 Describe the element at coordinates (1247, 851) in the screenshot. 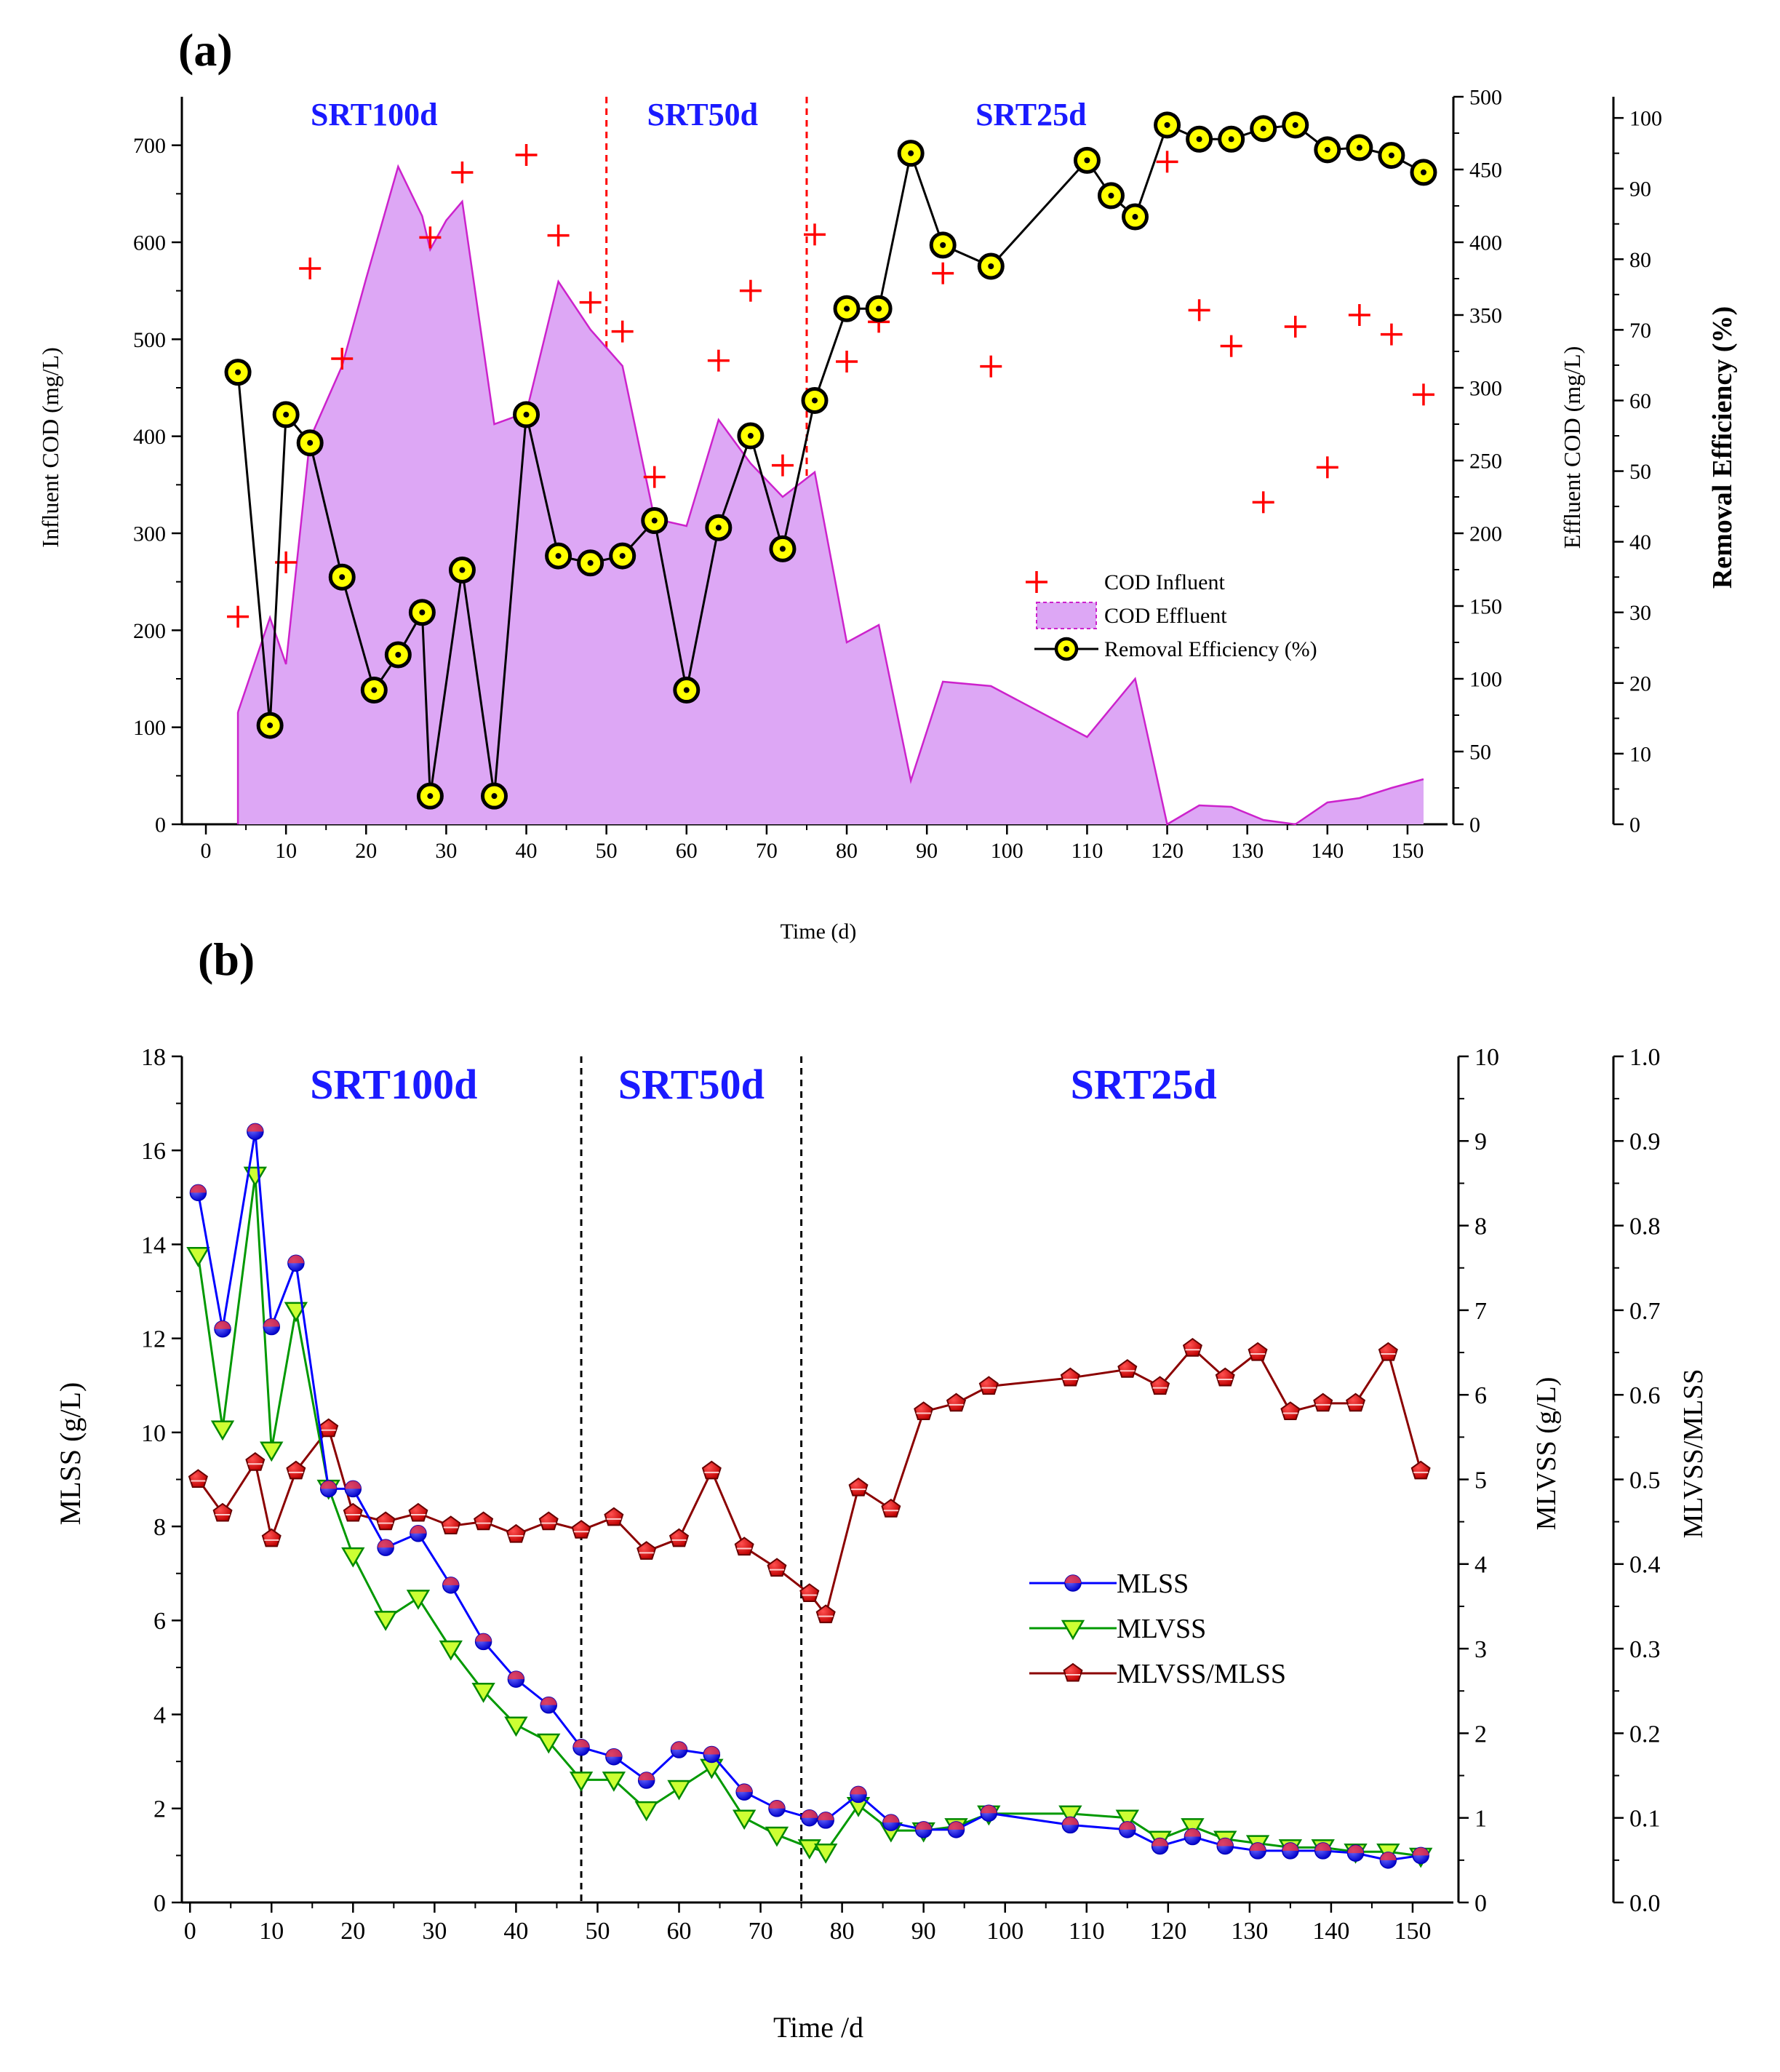

I see `a-x-tick-label: 130` at that location.